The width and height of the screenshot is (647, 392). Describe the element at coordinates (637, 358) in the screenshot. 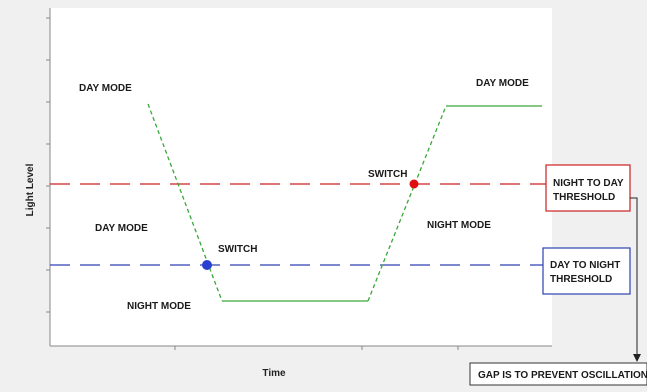

I see `gap-arrow-icon` at that location.